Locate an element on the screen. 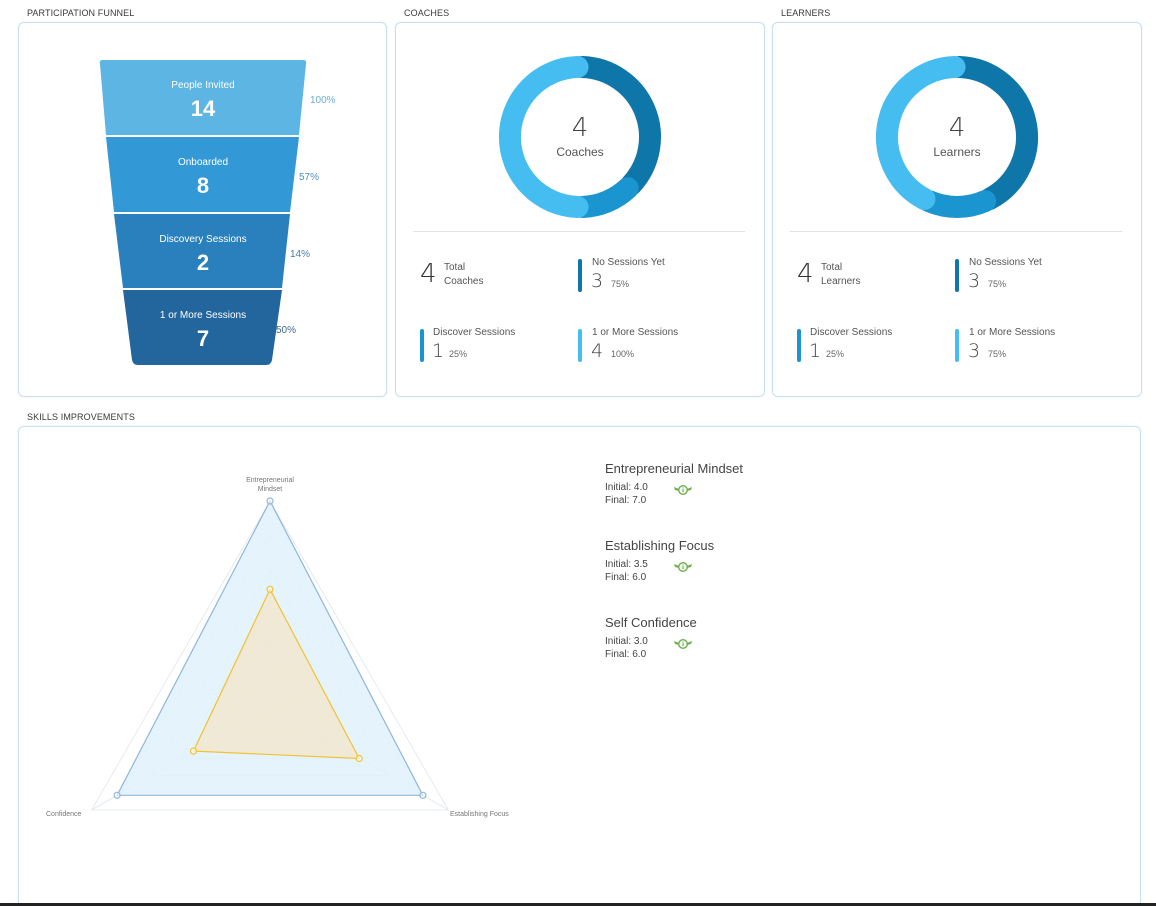  funnel-stage-value: 8 is located at coordinates (203, 185).